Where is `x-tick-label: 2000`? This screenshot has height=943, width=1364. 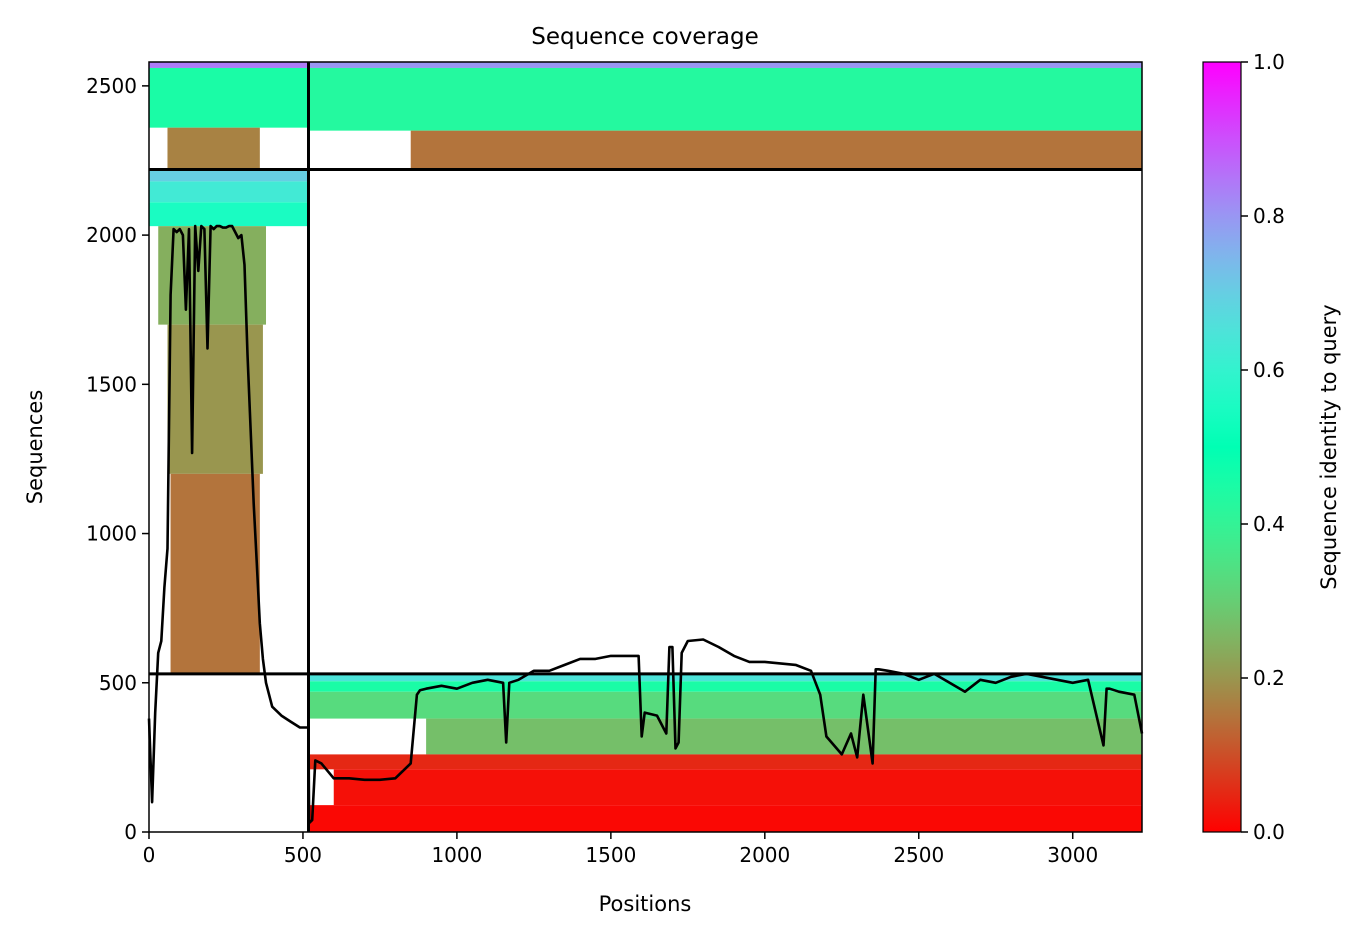
x-tick-label: 2000 is located at coordinates (764, 855).